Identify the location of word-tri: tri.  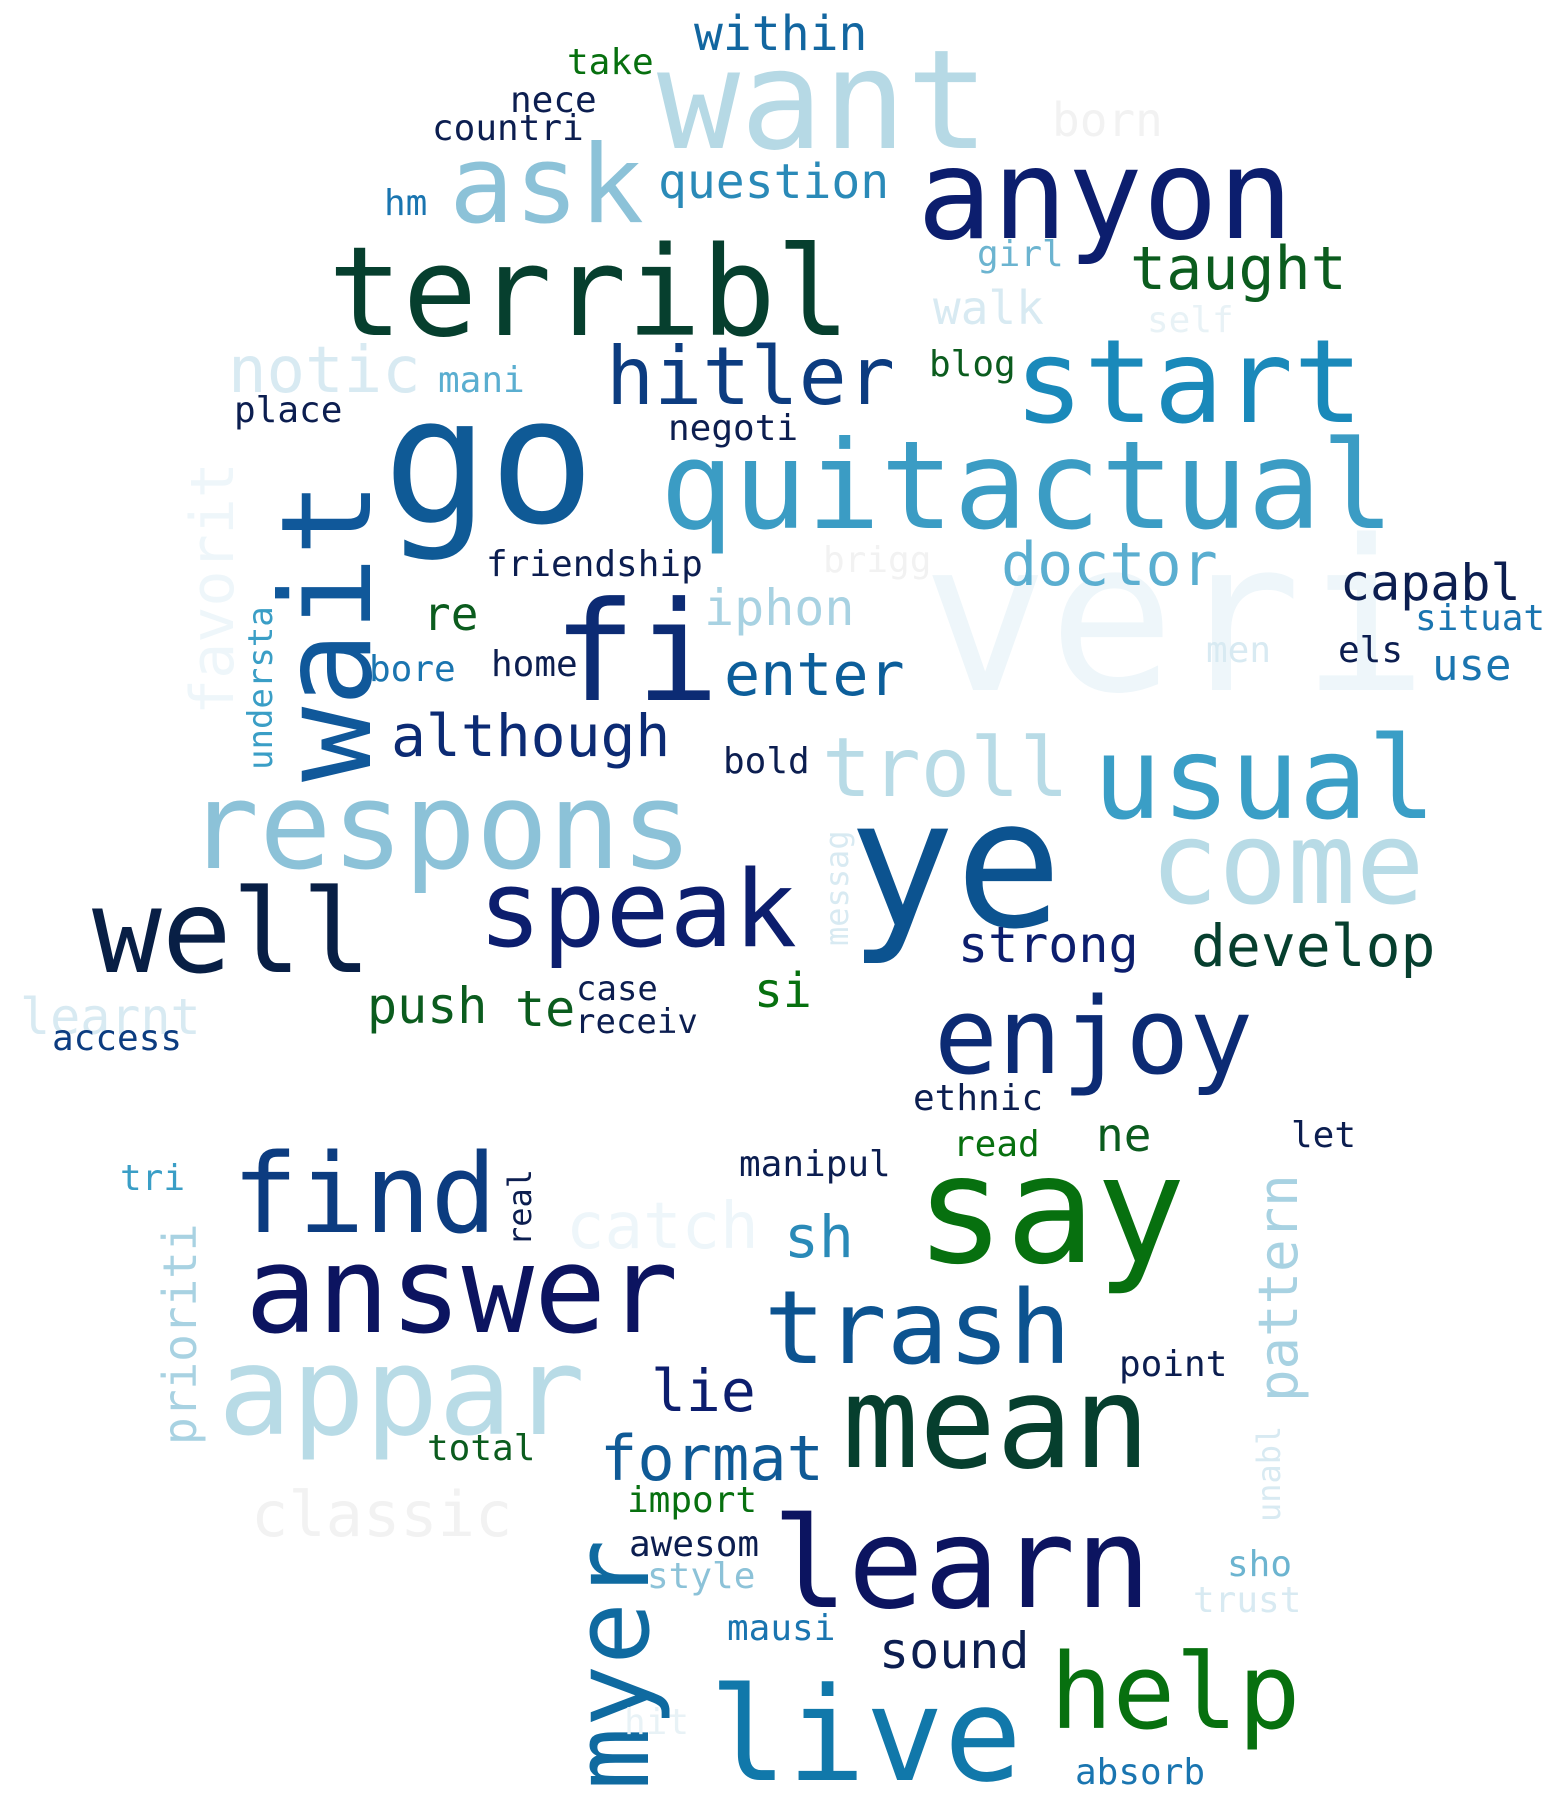
(152, 1178).